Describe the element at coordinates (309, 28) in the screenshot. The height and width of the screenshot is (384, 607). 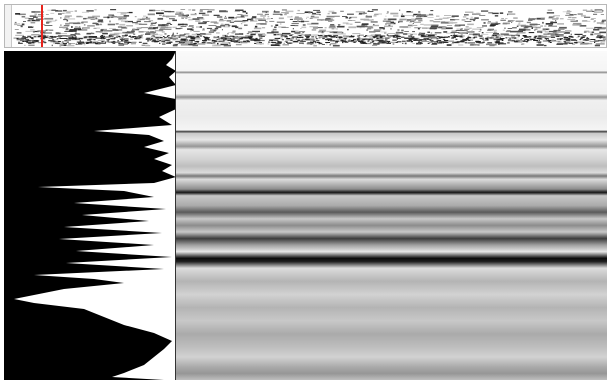
I see `spectrogram-overview-image` at that location.